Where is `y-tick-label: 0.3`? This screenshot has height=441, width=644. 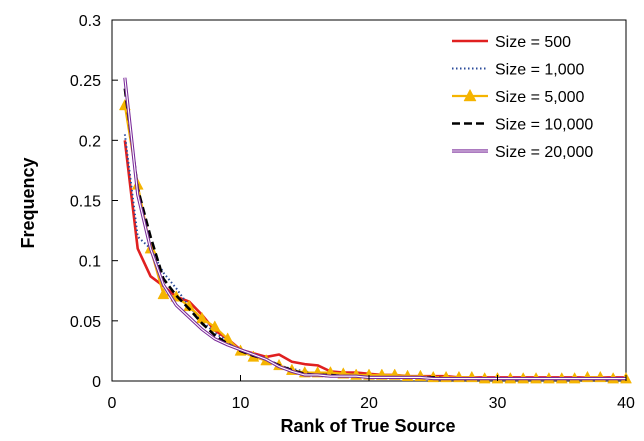
y-tick-label: 0.3 is located at coordinates (90, 21).